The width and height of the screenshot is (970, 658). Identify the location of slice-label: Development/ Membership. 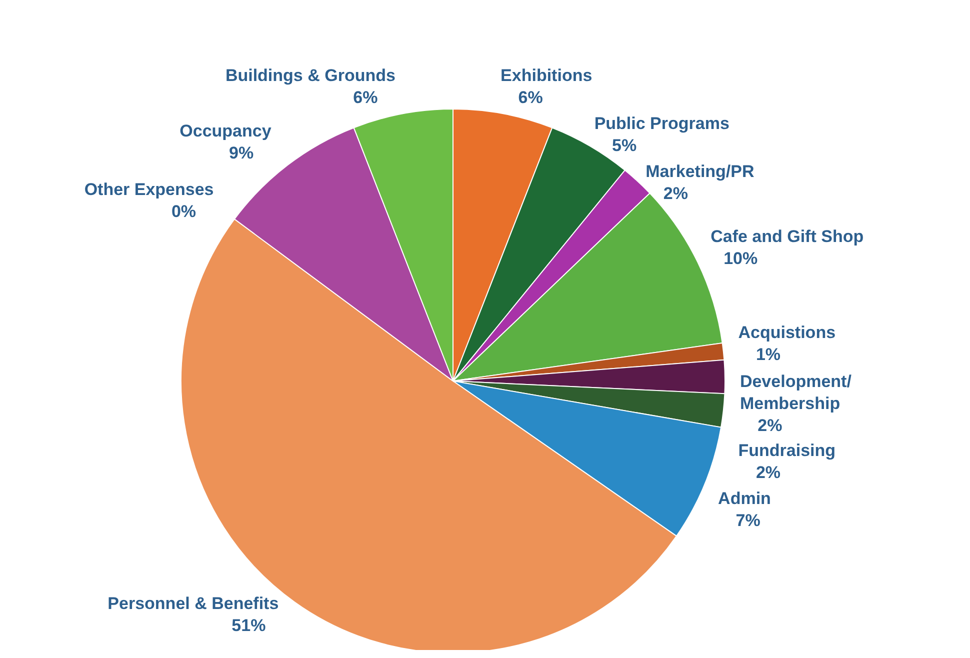
(796, 393).